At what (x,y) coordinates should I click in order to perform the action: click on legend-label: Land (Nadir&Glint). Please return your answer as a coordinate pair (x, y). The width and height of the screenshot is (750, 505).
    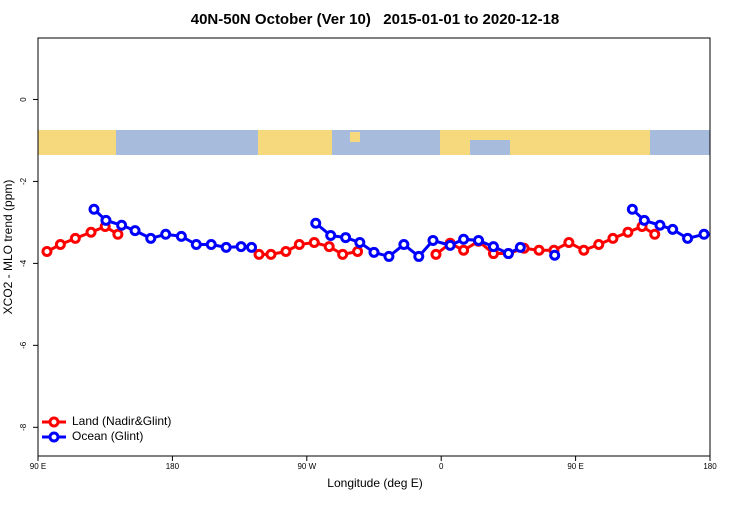
    Looking at the image, I should click on (121, 421).